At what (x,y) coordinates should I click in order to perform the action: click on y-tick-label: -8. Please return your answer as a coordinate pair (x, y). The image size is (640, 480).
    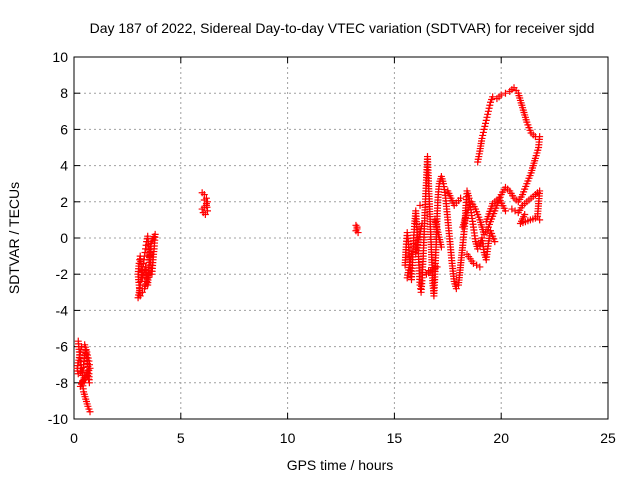
    Looking at the image, I should click on (62, 383).